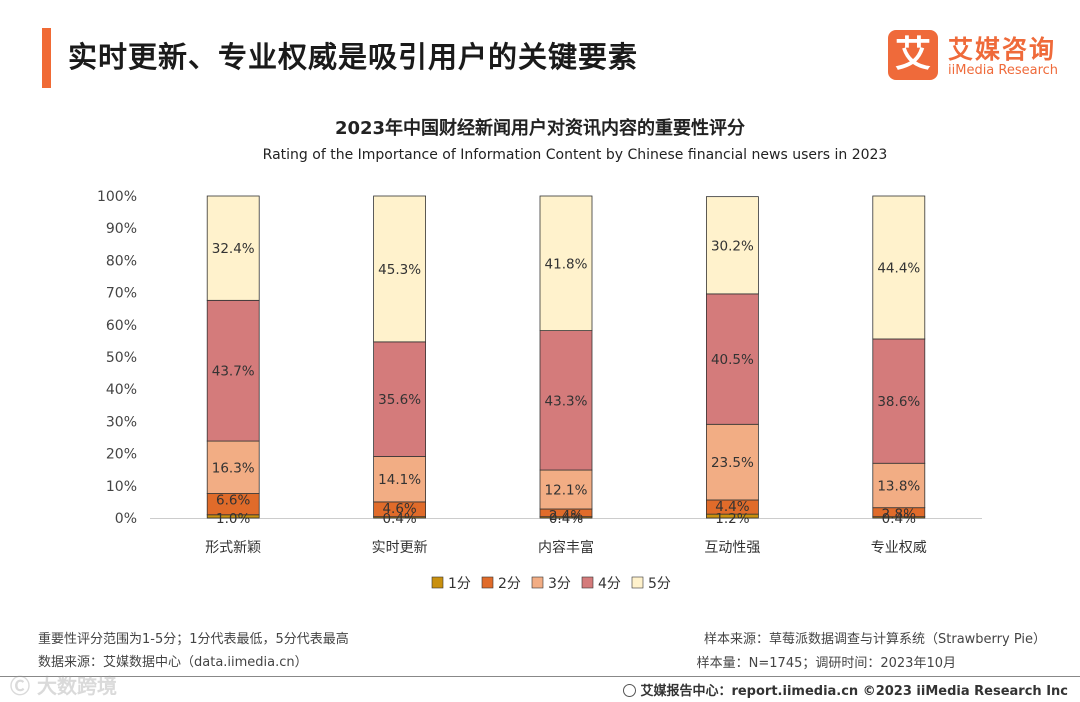 The height and width of the screenshot is (702, 1080). Describe the element at coordinates (509, 584) in the screenshot. I see `legend-label: 2分` at that location.